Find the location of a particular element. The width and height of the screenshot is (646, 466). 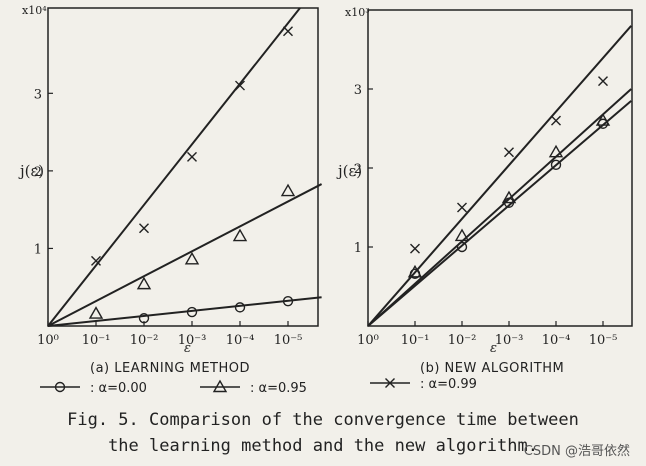

legend-entry-cross: : α=0.99 is located at coordinates (423, 384).